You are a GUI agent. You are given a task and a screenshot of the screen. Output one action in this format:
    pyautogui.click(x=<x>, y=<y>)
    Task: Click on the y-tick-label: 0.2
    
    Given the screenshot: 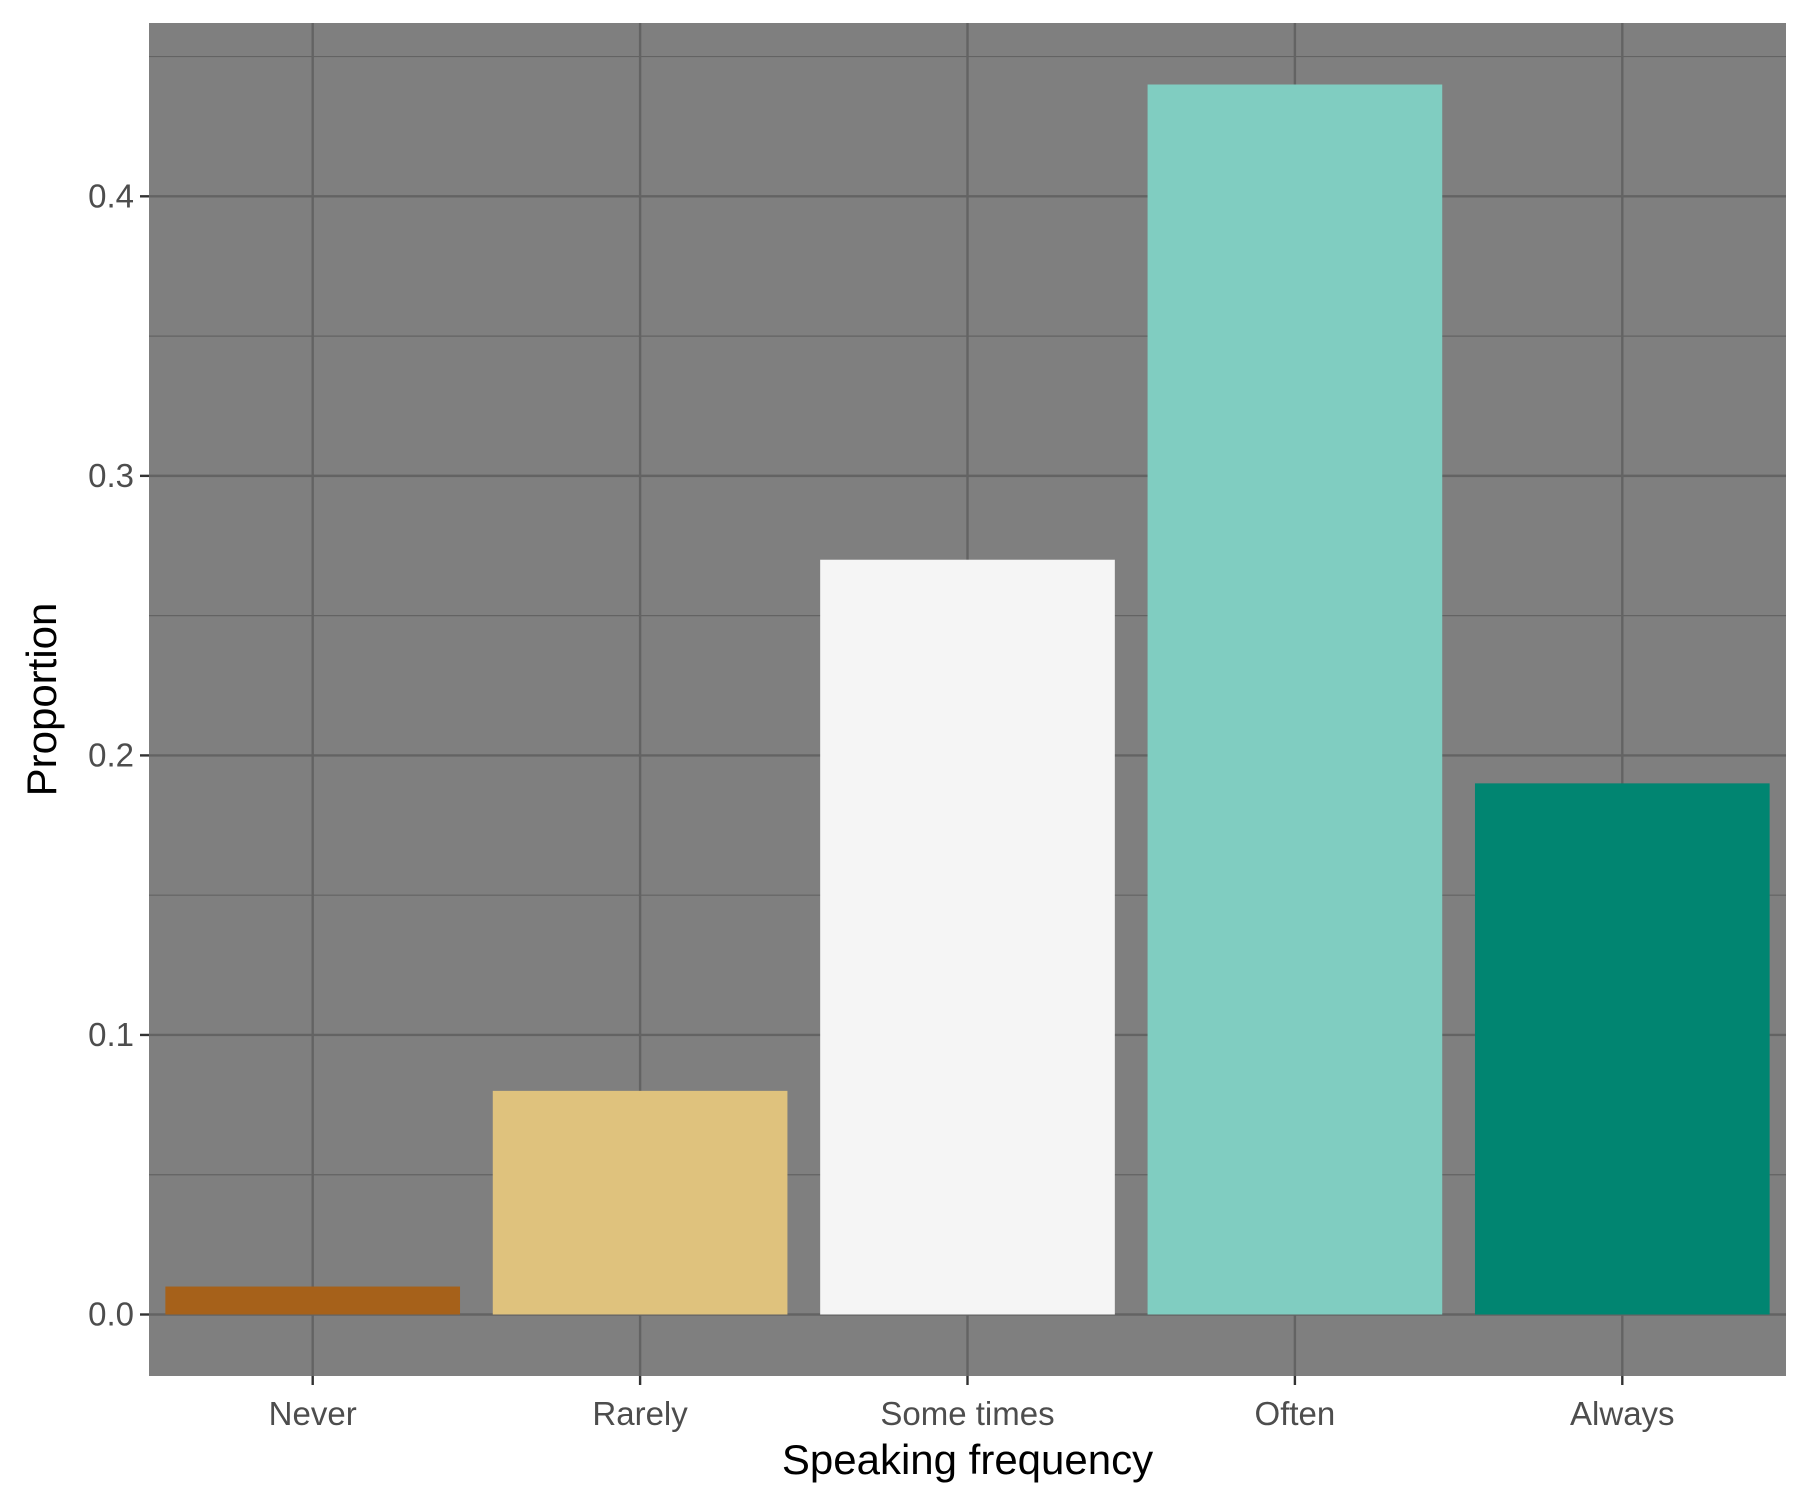 What is the action you would take?
    pyautogui.click(x=111, y=754)
    